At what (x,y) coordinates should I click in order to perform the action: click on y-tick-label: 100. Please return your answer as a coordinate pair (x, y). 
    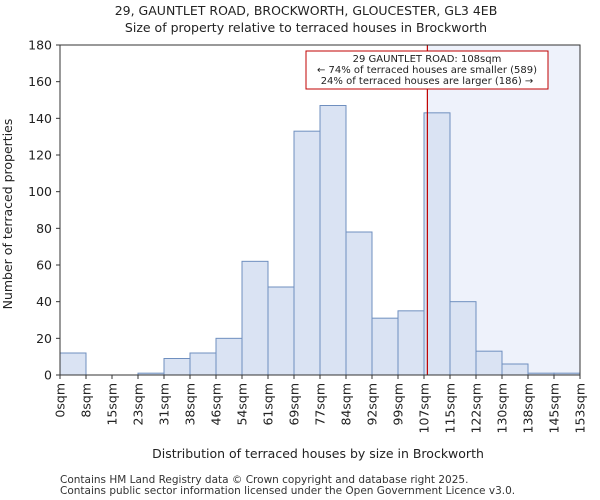
    Looking at the image, I should click on (40, 191).